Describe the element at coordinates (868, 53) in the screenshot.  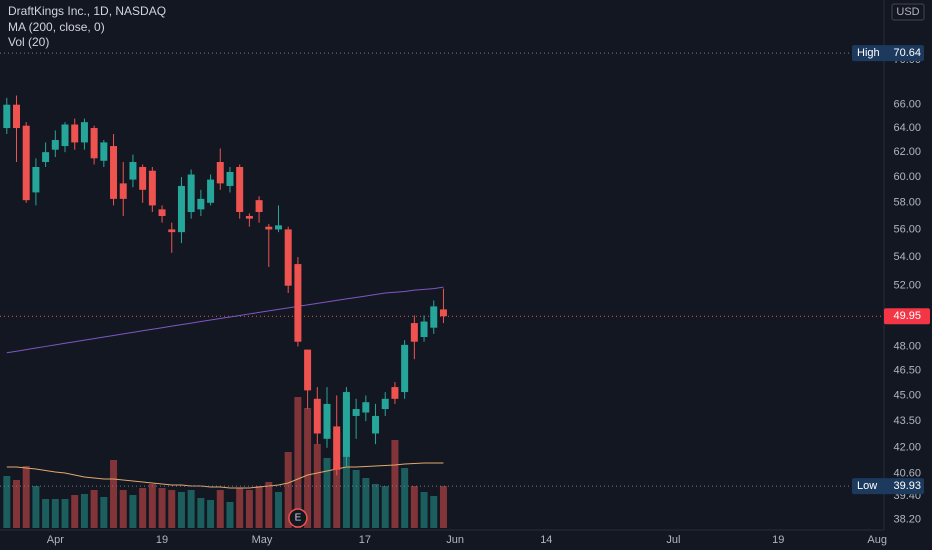
I see `high-marker-label: High` at that location.